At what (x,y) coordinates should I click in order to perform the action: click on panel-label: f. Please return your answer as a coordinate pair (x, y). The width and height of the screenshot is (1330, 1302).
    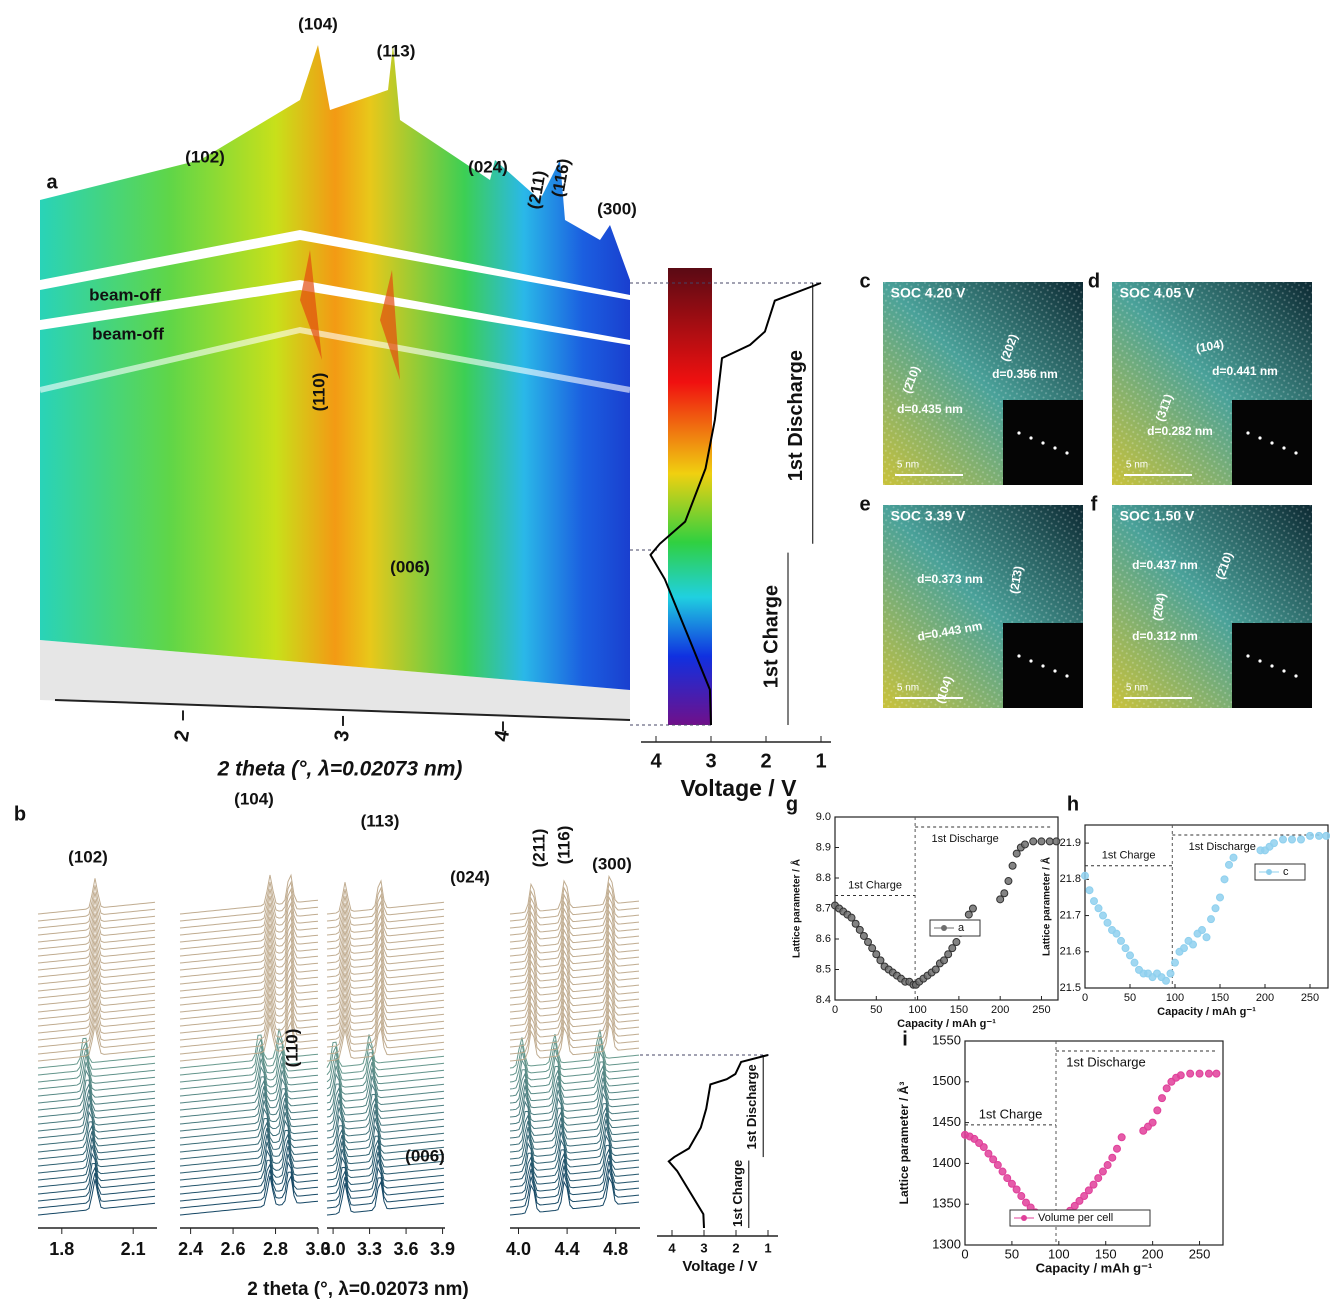
    Looking at the image, I should click on (1094, 504).